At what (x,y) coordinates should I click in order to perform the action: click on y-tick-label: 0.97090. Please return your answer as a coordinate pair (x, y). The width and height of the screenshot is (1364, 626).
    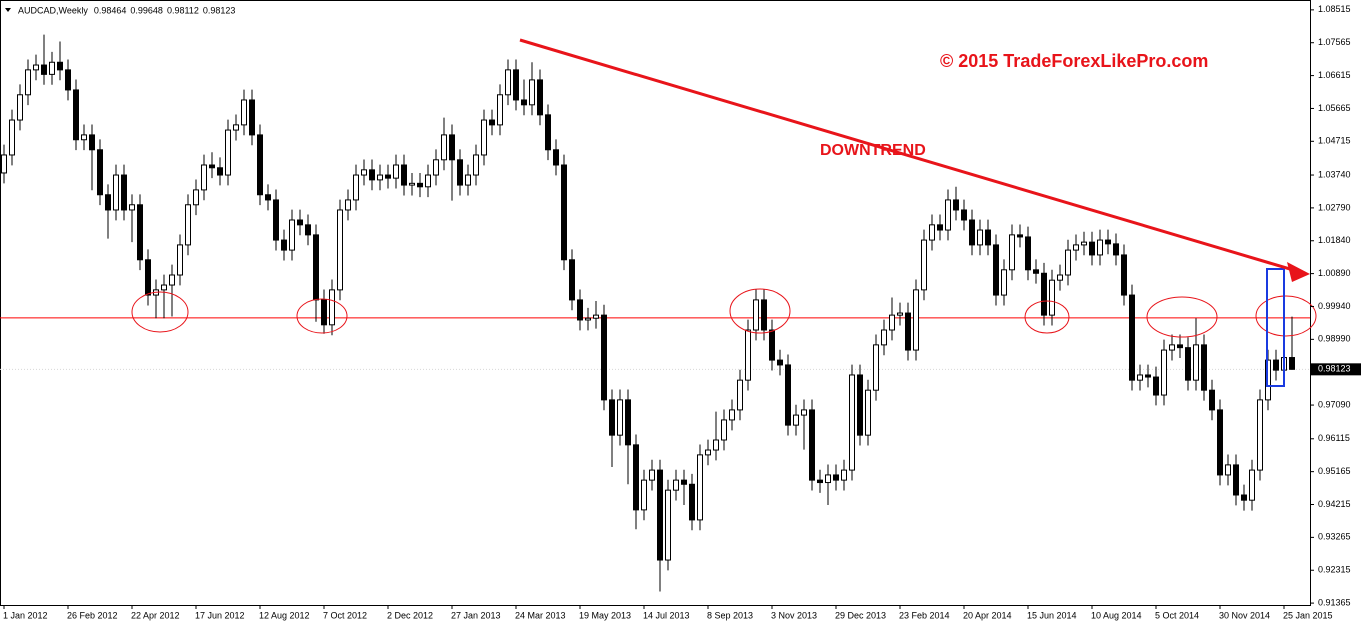
    Looking at the image, I should click on (1334, 404).